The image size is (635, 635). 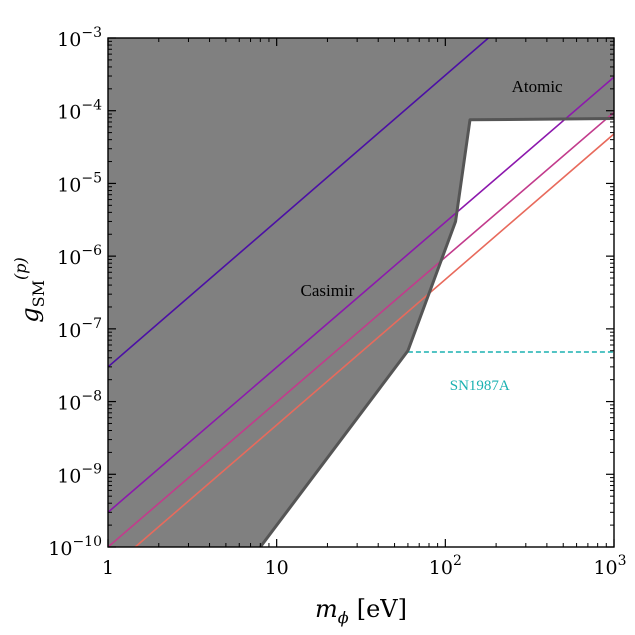 I want to click on x-tick-label-1: 1, so click(x=108, y=568).